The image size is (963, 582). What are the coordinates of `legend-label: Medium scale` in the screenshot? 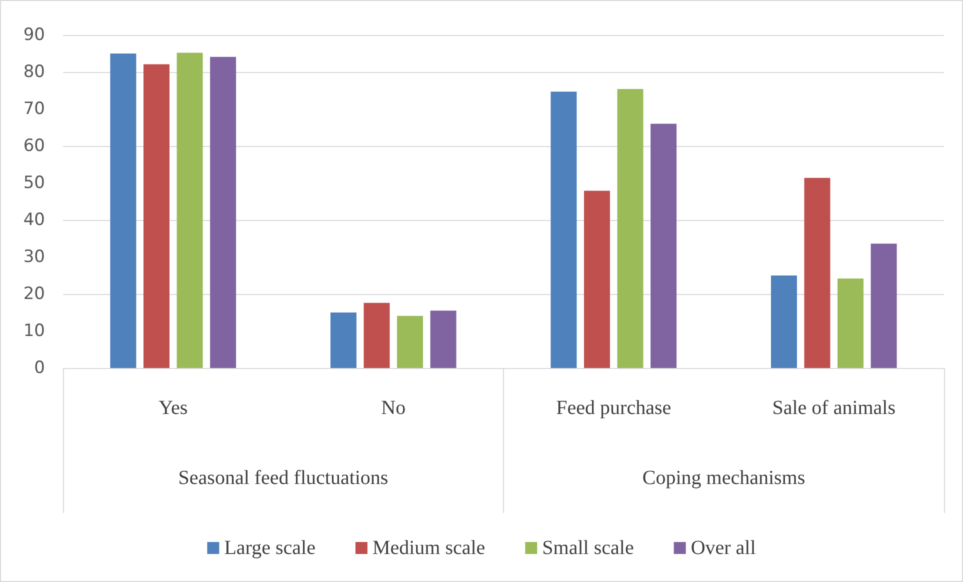 It's located at (429, 548).